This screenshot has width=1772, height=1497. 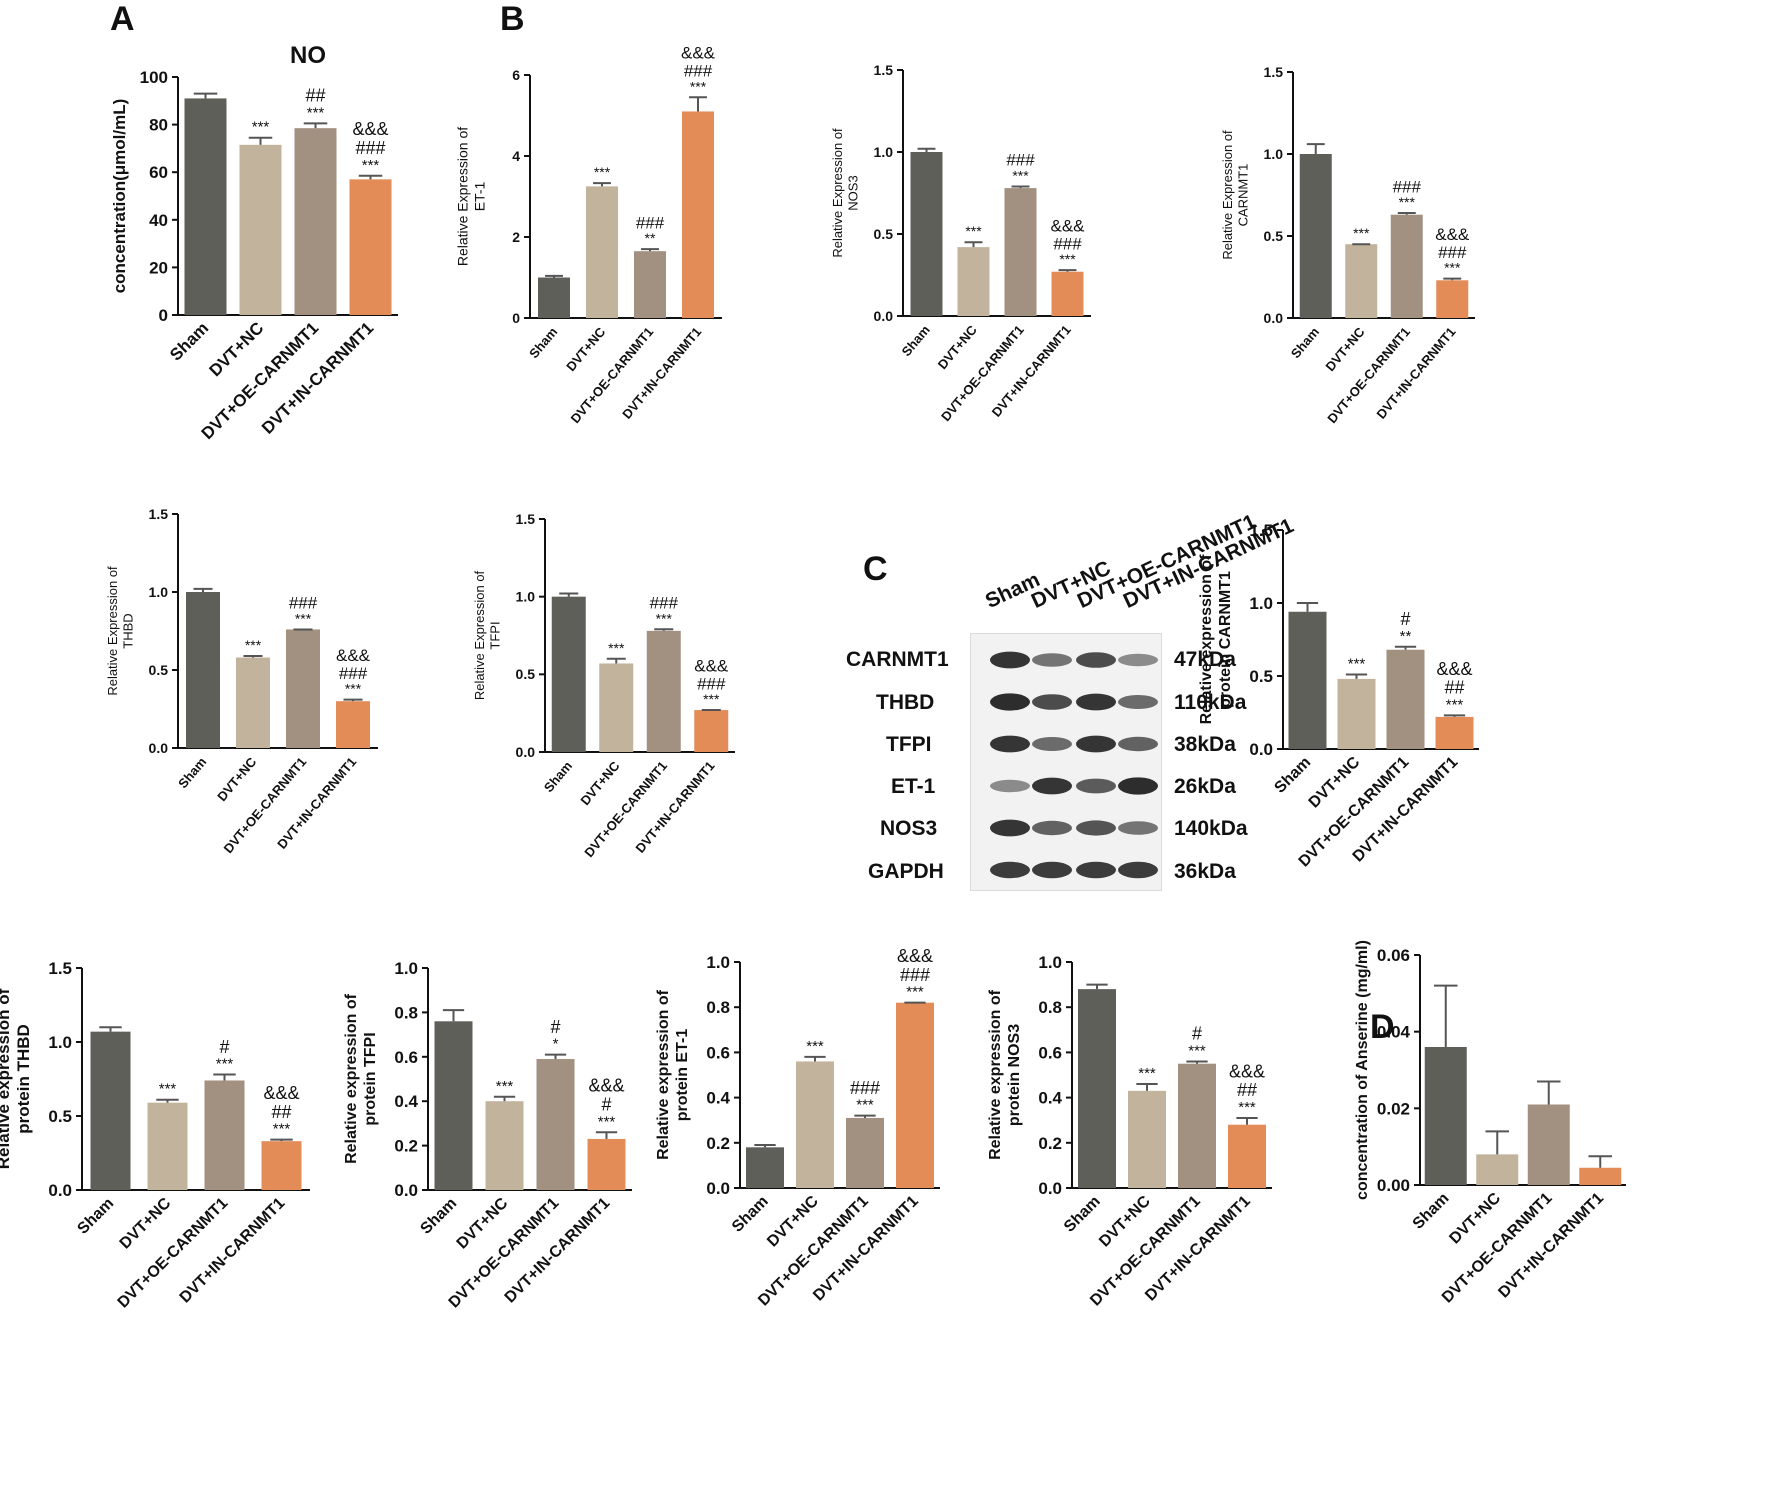 What do you see at coordinates (158, 220) in the screenshot?
I see `y-tick-label: 40` at bounding box center [158, 220].